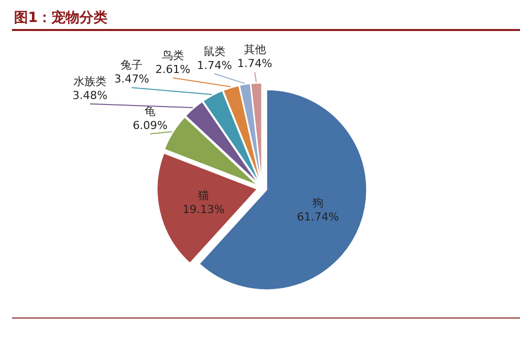 The image size is (532, 339). I want to click on data-label: 61.74%, so click(317, 217).